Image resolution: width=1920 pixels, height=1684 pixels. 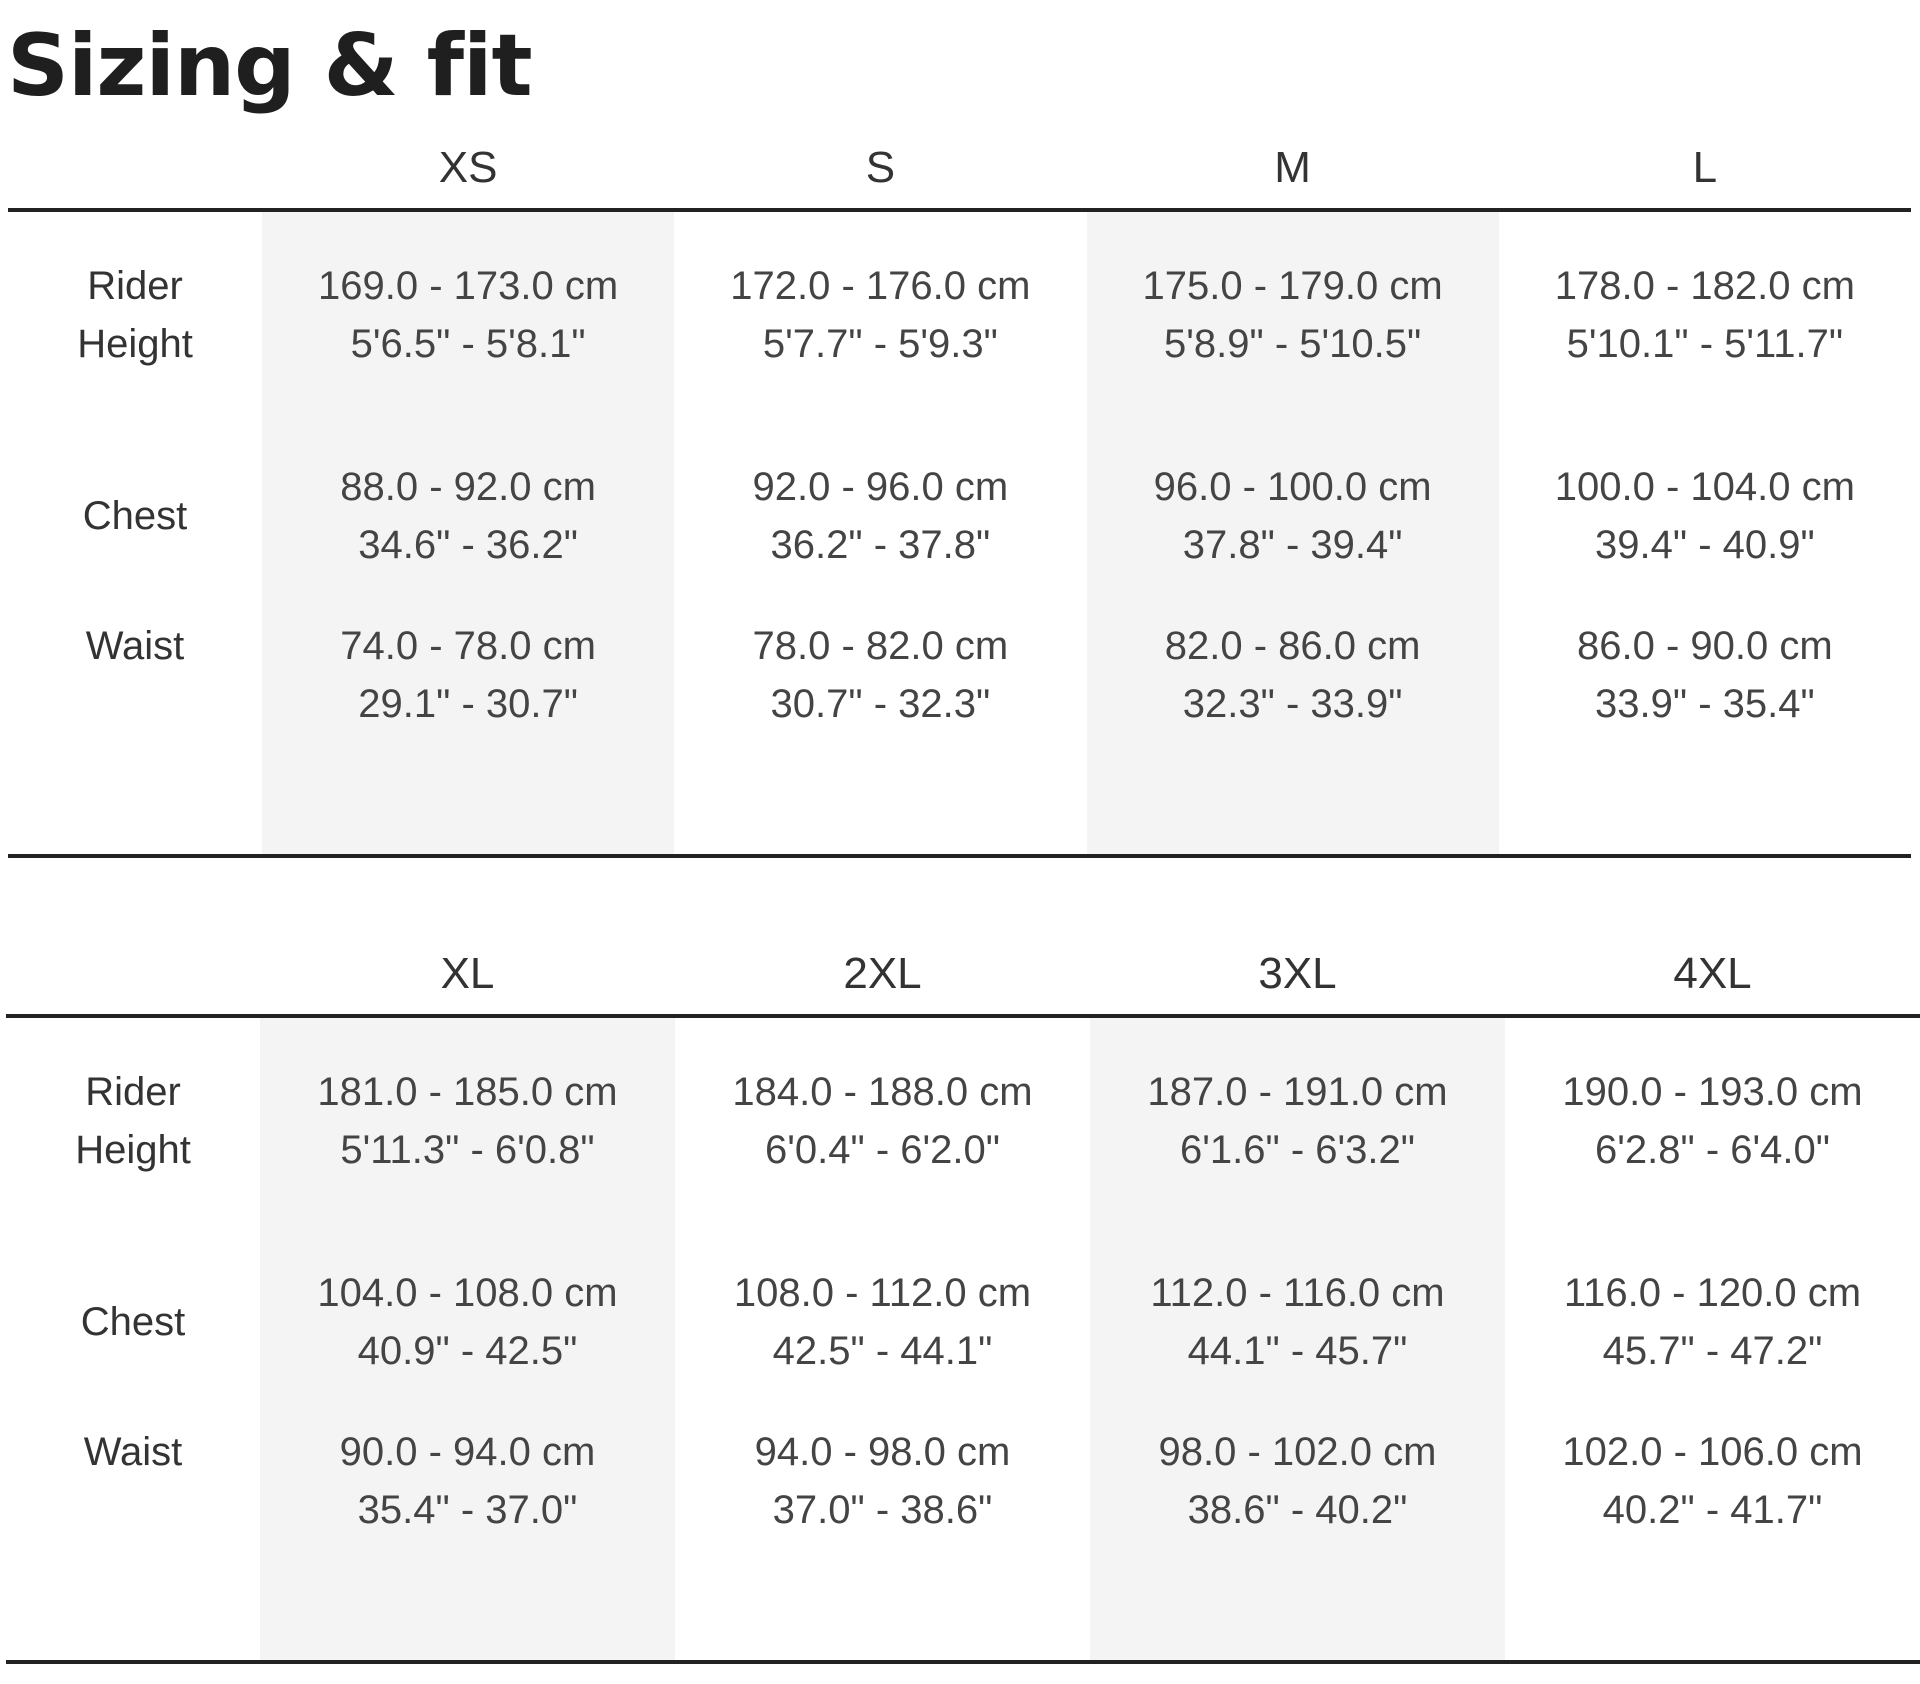 I want to click on inch-range: 37.0" - 38.6", so click(x=882, y=1510).